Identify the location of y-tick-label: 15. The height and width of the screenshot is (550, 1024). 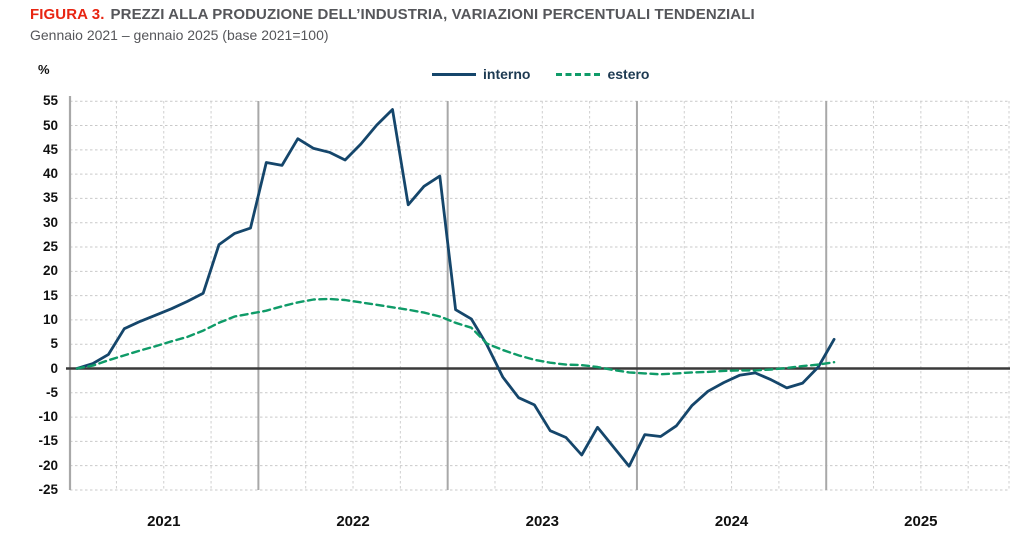
(50, 295).